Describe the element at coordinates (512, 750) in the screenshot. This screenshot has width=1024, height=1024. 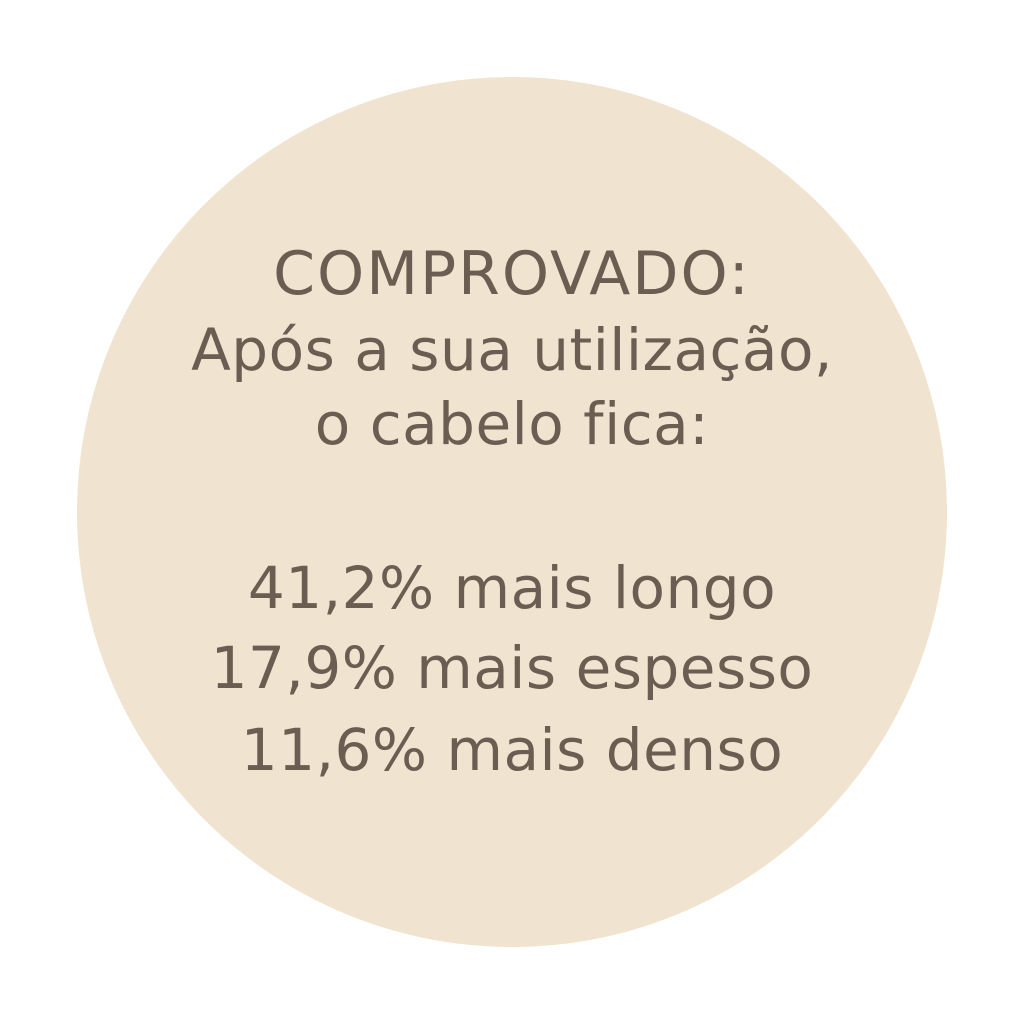
I see `result-denser: 11,6% mais denso` at that location.